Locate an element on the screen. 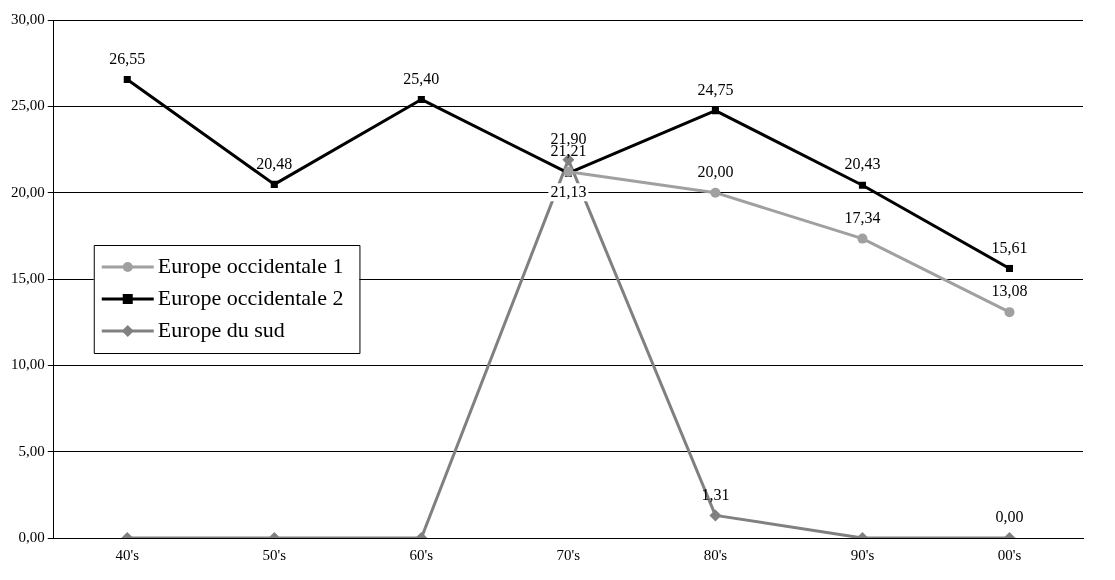  legend-label: Europe occidentale 1 is located at coordinates (250, 265).